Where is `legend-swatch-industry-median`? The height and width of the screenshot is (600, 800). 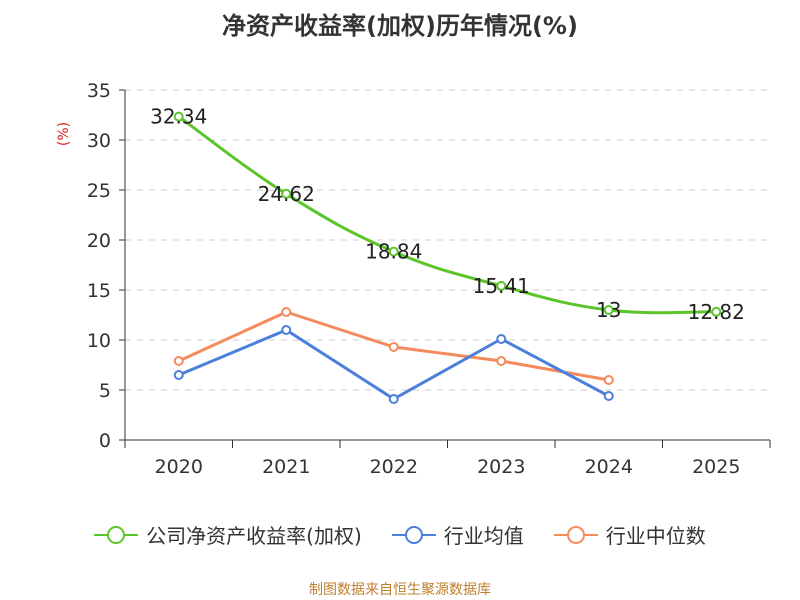
legend-swatch-industry-median is located at coordinates (575, 534).